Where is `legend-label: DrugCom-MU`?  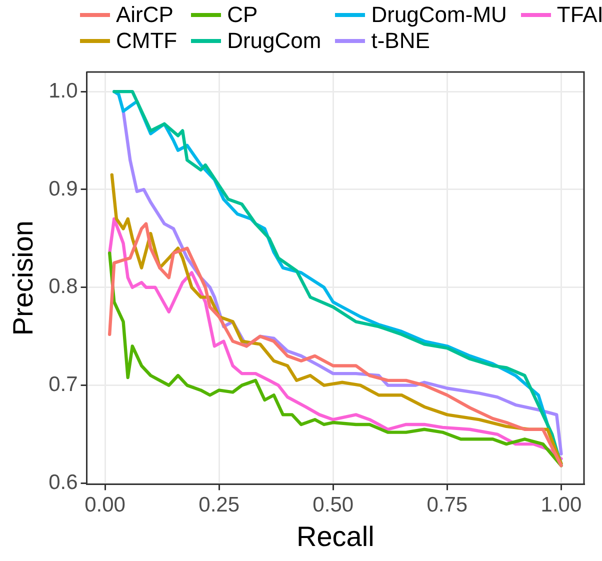
legend-label: DrugCom-MU is located at coordinates (439, 15).